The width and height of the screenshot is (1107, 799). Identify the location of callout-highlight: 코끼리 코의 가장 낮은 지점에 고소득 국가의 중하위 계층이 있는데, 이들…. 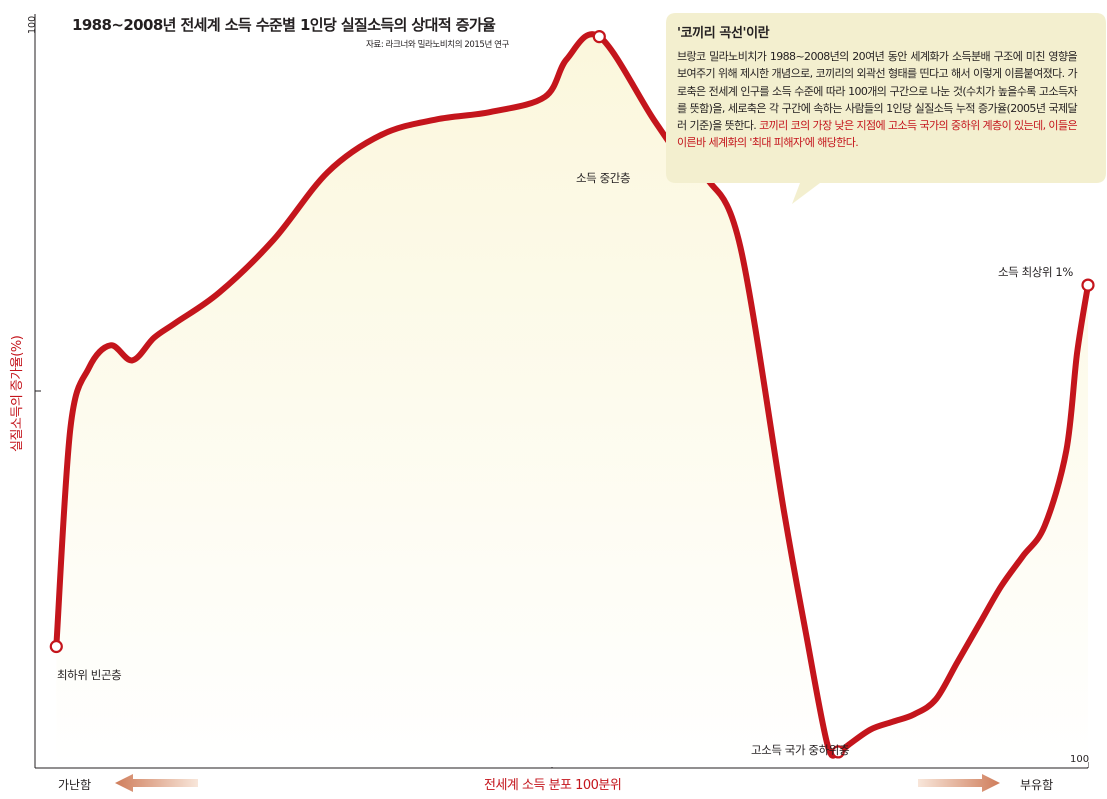
(877, 134).